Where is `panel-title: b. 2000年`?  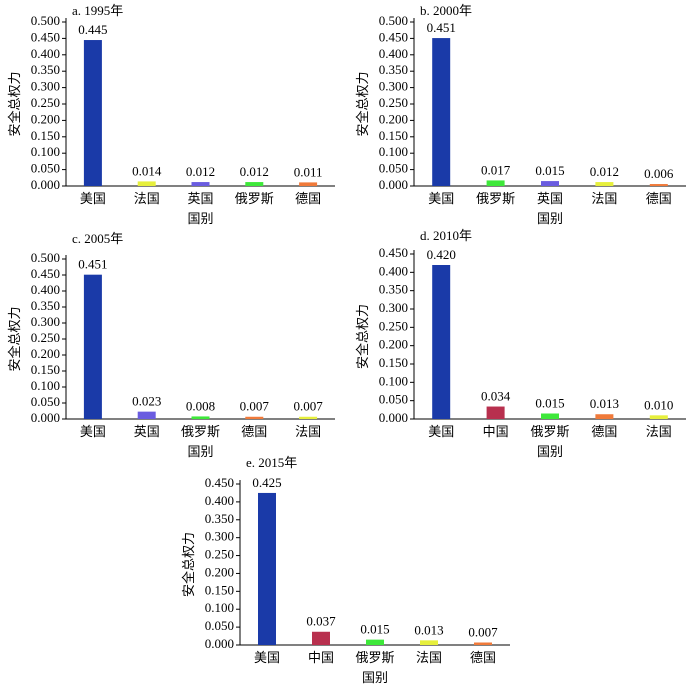
panel-title: b. 2000年 is located at coordinates (446, 10).